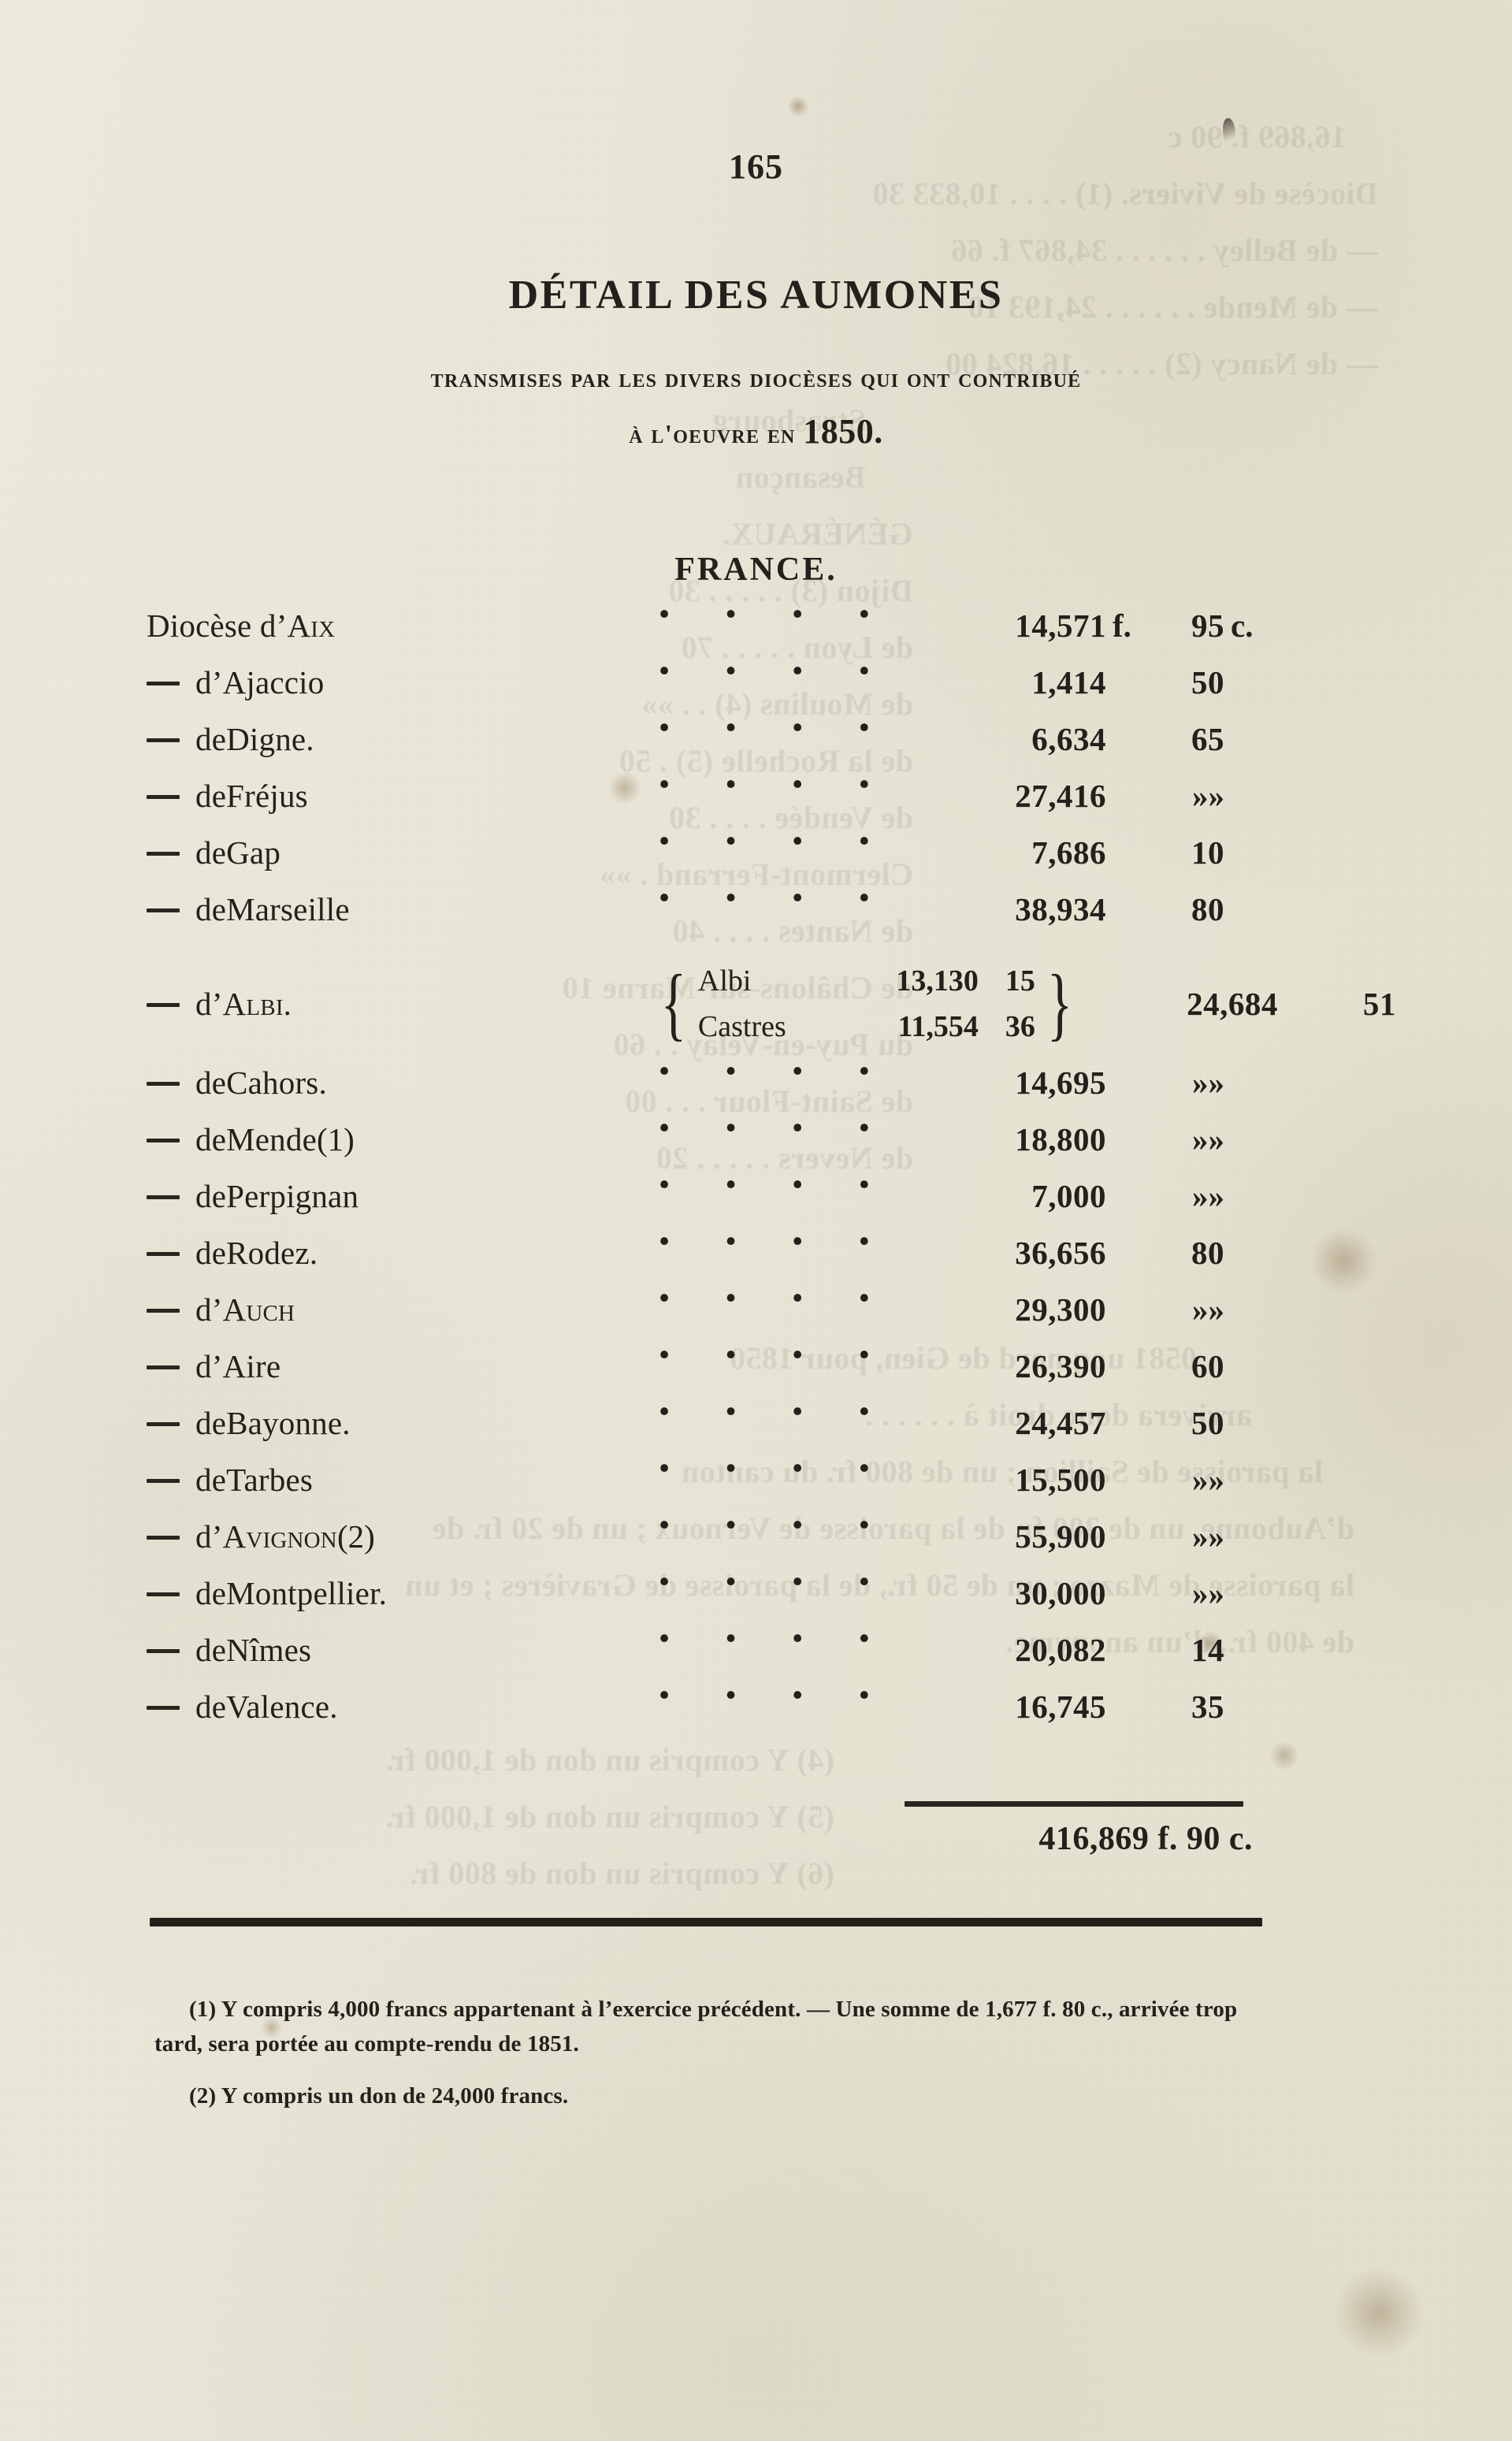 This screenshot has width=1512, height=2441. I want to click on unit-centimes: c., so click(1242, 626).